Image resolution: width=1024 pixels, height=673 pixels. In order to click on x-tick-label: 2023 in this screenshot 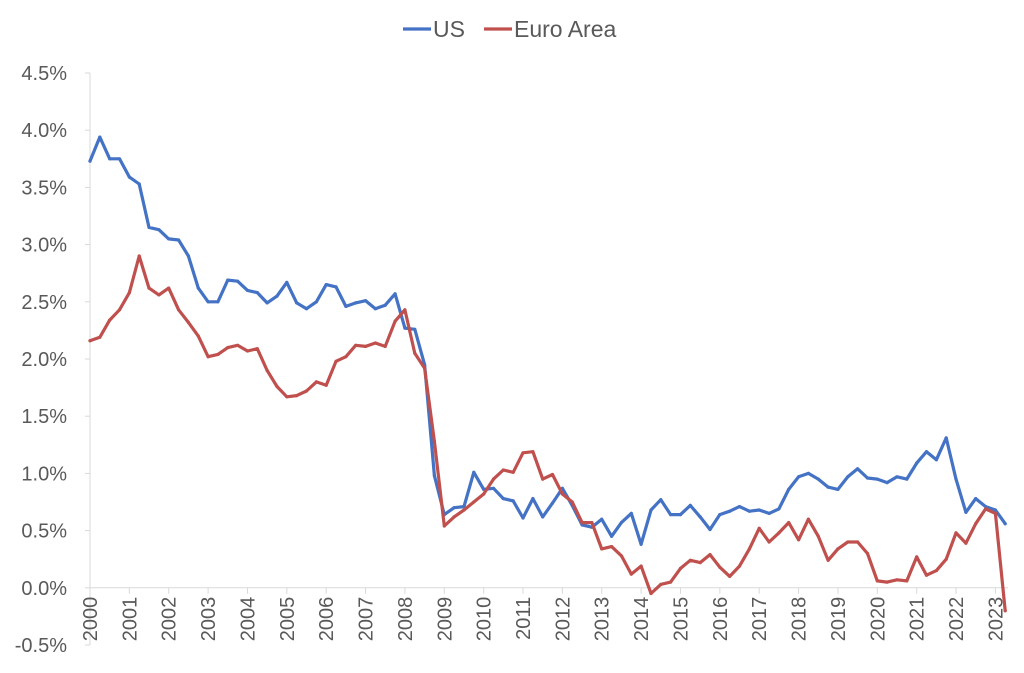, I will do `click(996, 619)`.